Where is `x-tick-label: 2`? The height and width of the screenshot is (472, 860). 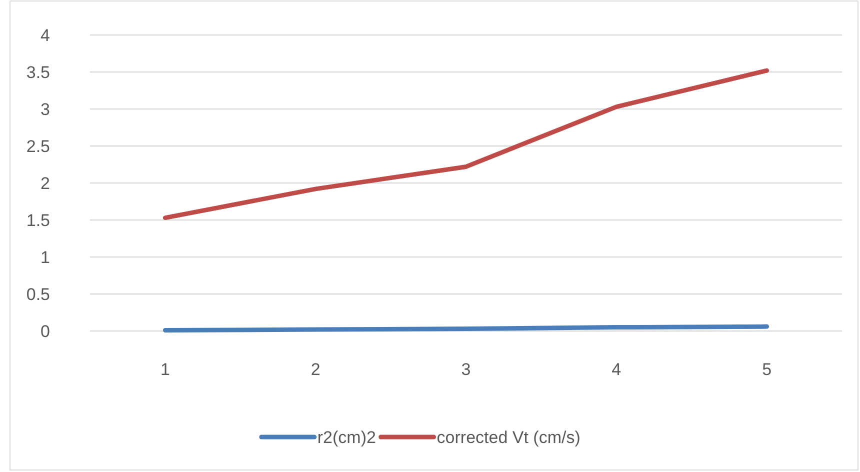 x-tick-label: 2 is located at coordinates (315, 369).